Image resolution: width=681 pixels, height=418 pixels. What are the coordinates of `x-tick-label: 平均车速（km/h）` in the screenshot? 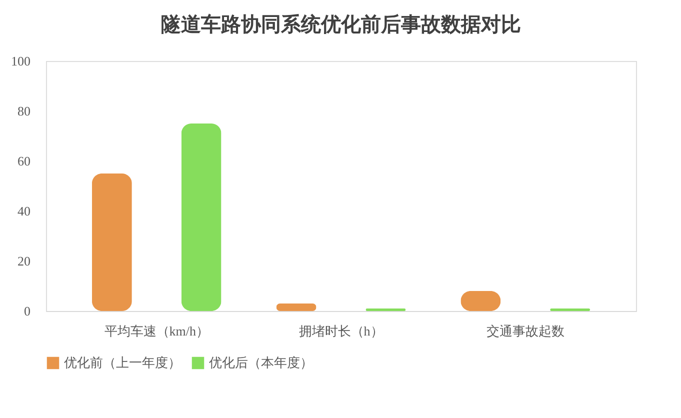 It's located at (156, 331).